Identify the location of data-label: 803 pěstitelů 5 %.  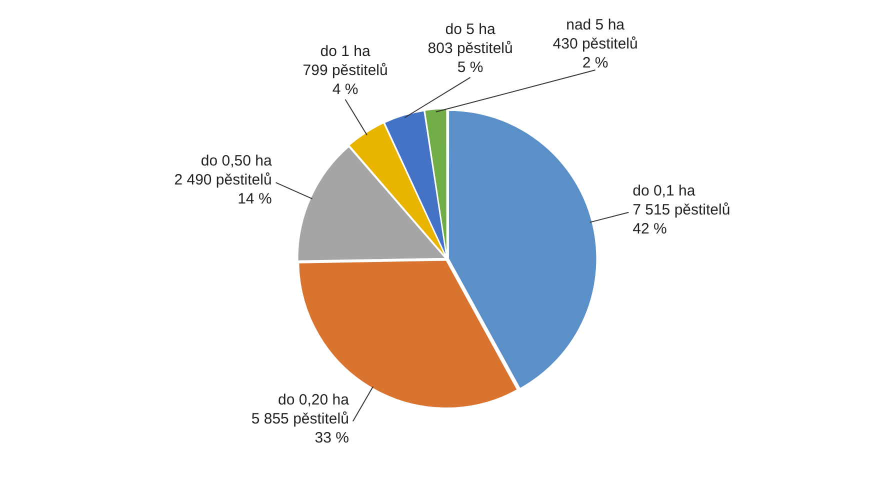
(470, 58).